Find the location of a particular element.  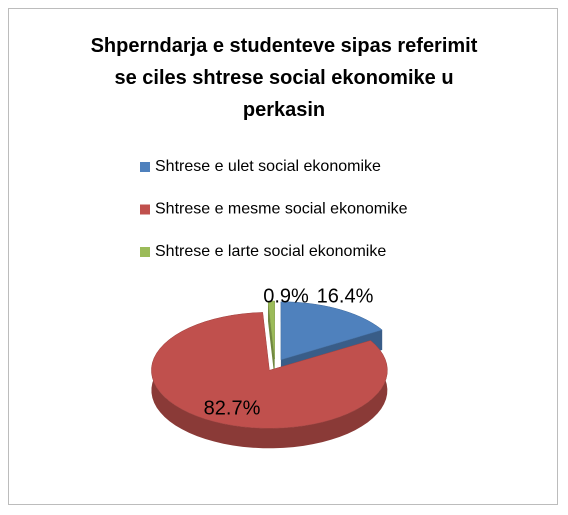

legend-label: Shtrese e mesme social ekonomike is located at coordinates (281, 209).